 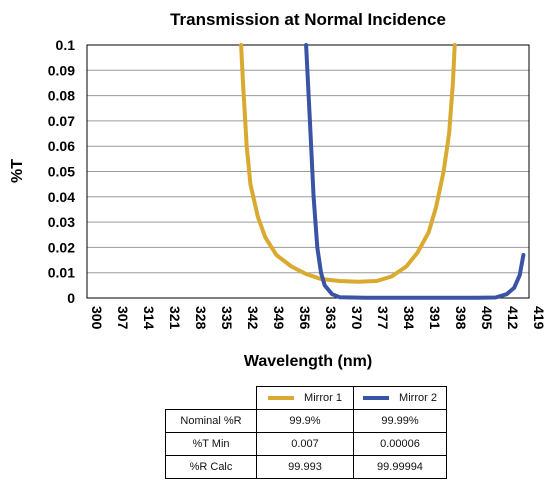 What do you see at coordinates (175, 318) in the screenshot?
I see `x-tick-label: 321` at bounding box center [175, 318].